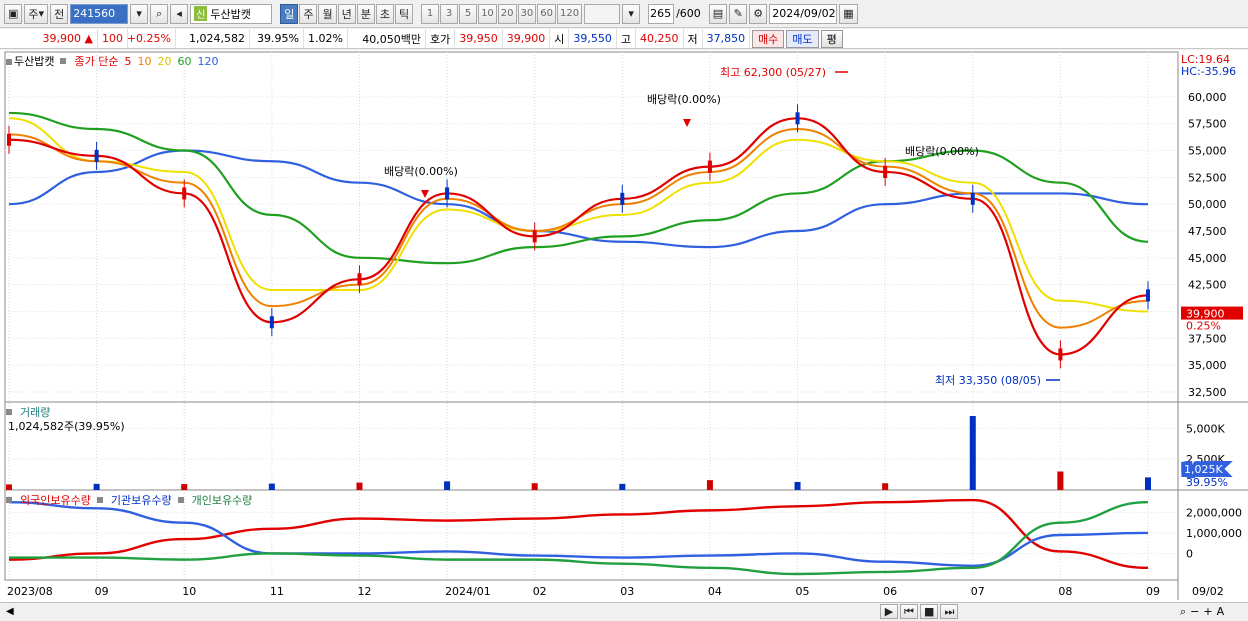  I want to click on interval-tab-1: 1, so click(430, 13).